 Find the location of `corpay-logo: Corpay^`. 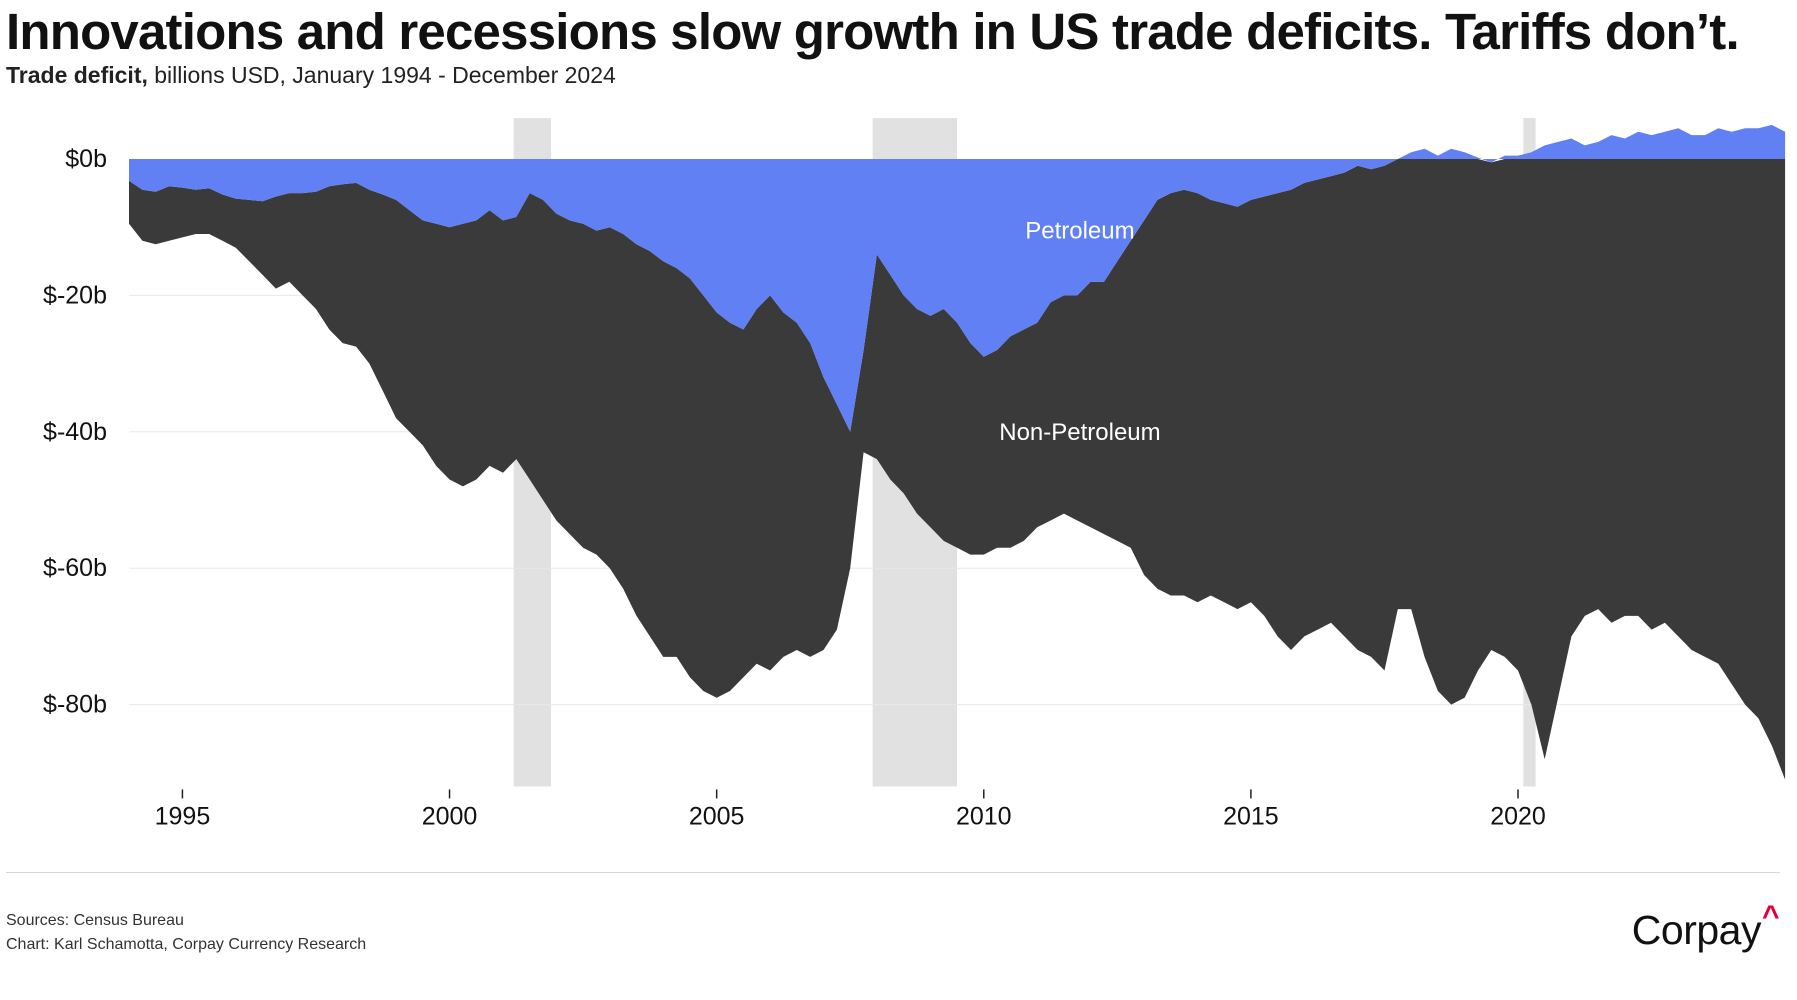

corpay-logo: Corpay^ is located at coordinates (1705, 927).